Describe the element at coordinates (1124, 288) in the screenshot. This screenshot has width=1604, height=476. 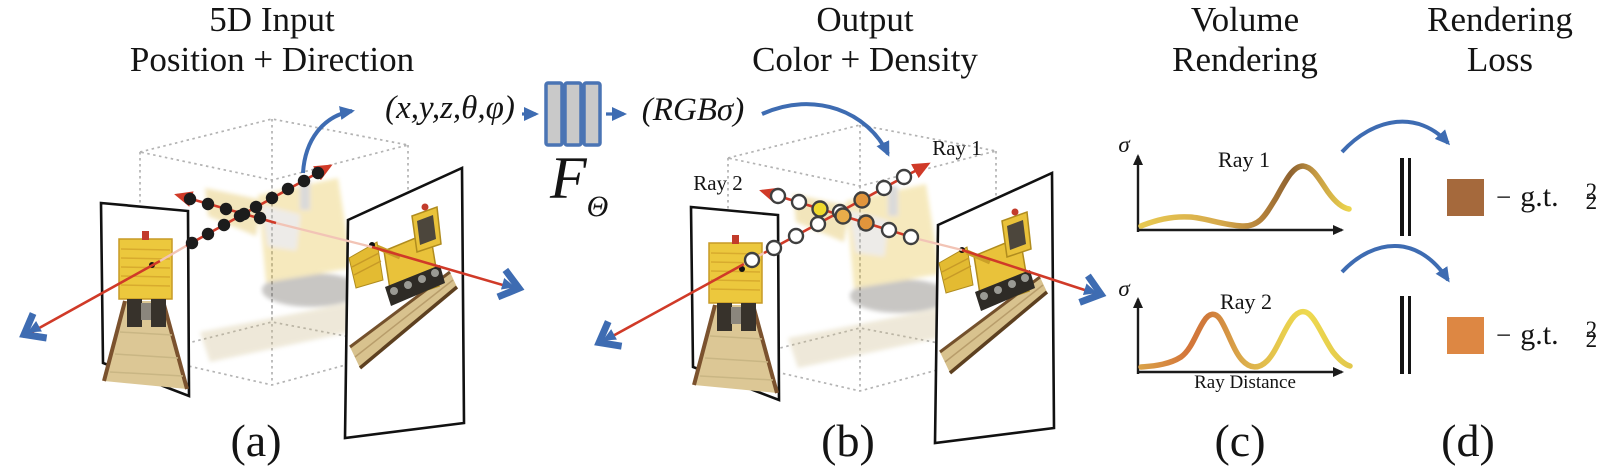
I see `plot2-ylabel: σ` at that location.